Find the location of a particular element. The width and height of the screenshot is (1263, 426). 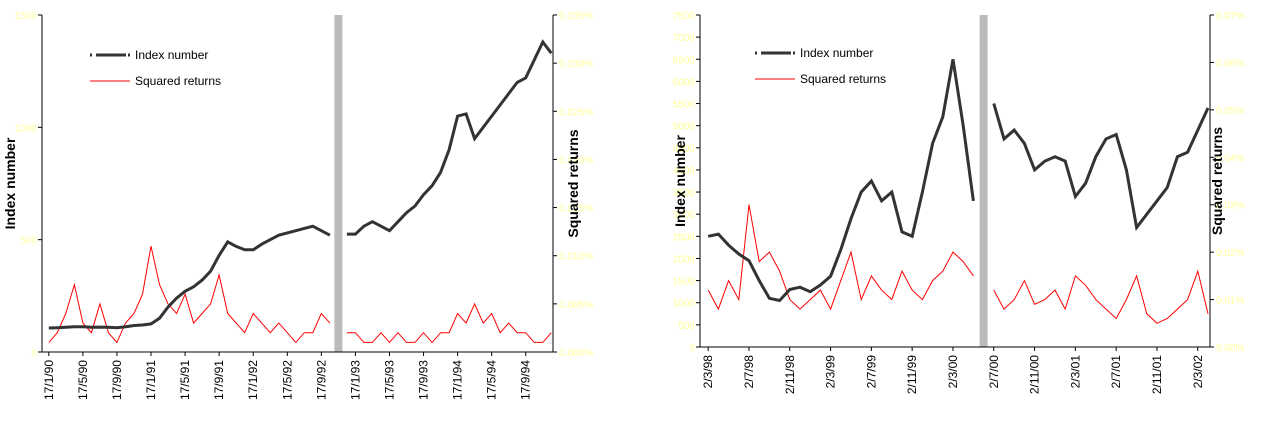

x-tick-label: 17/1/94 is located at coordinates (458, 380).